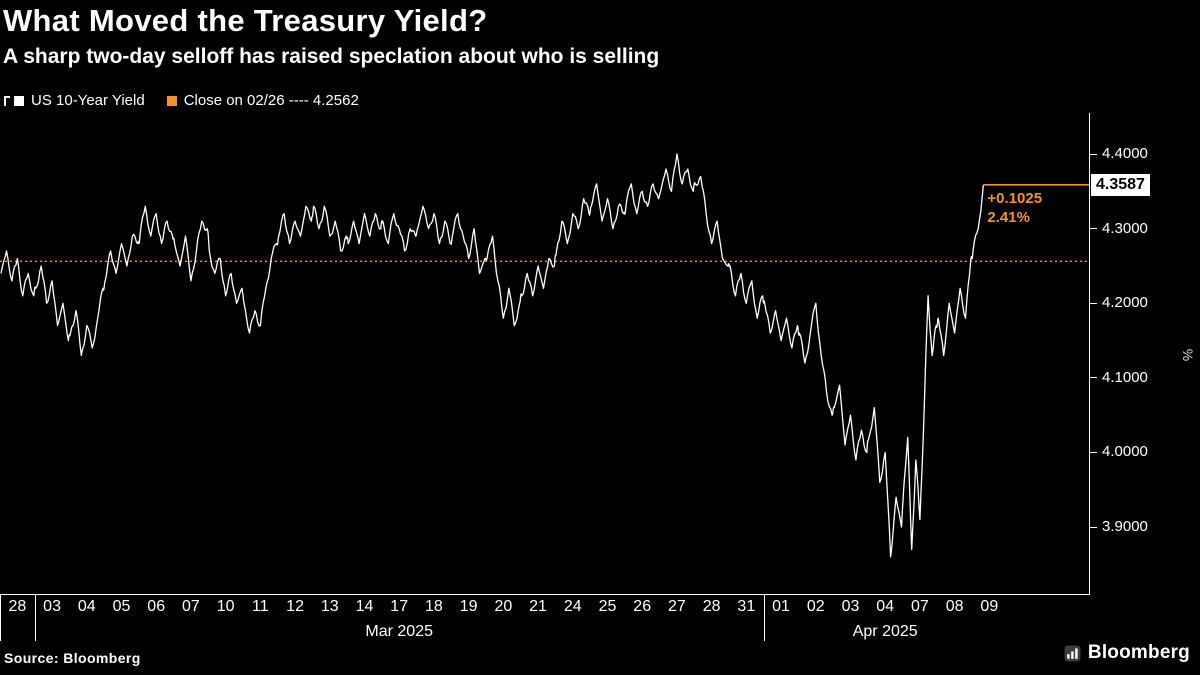  Describe the element at coordinates (329, 606) in the screenshot. I see `x-tick-label: 13` at that location.